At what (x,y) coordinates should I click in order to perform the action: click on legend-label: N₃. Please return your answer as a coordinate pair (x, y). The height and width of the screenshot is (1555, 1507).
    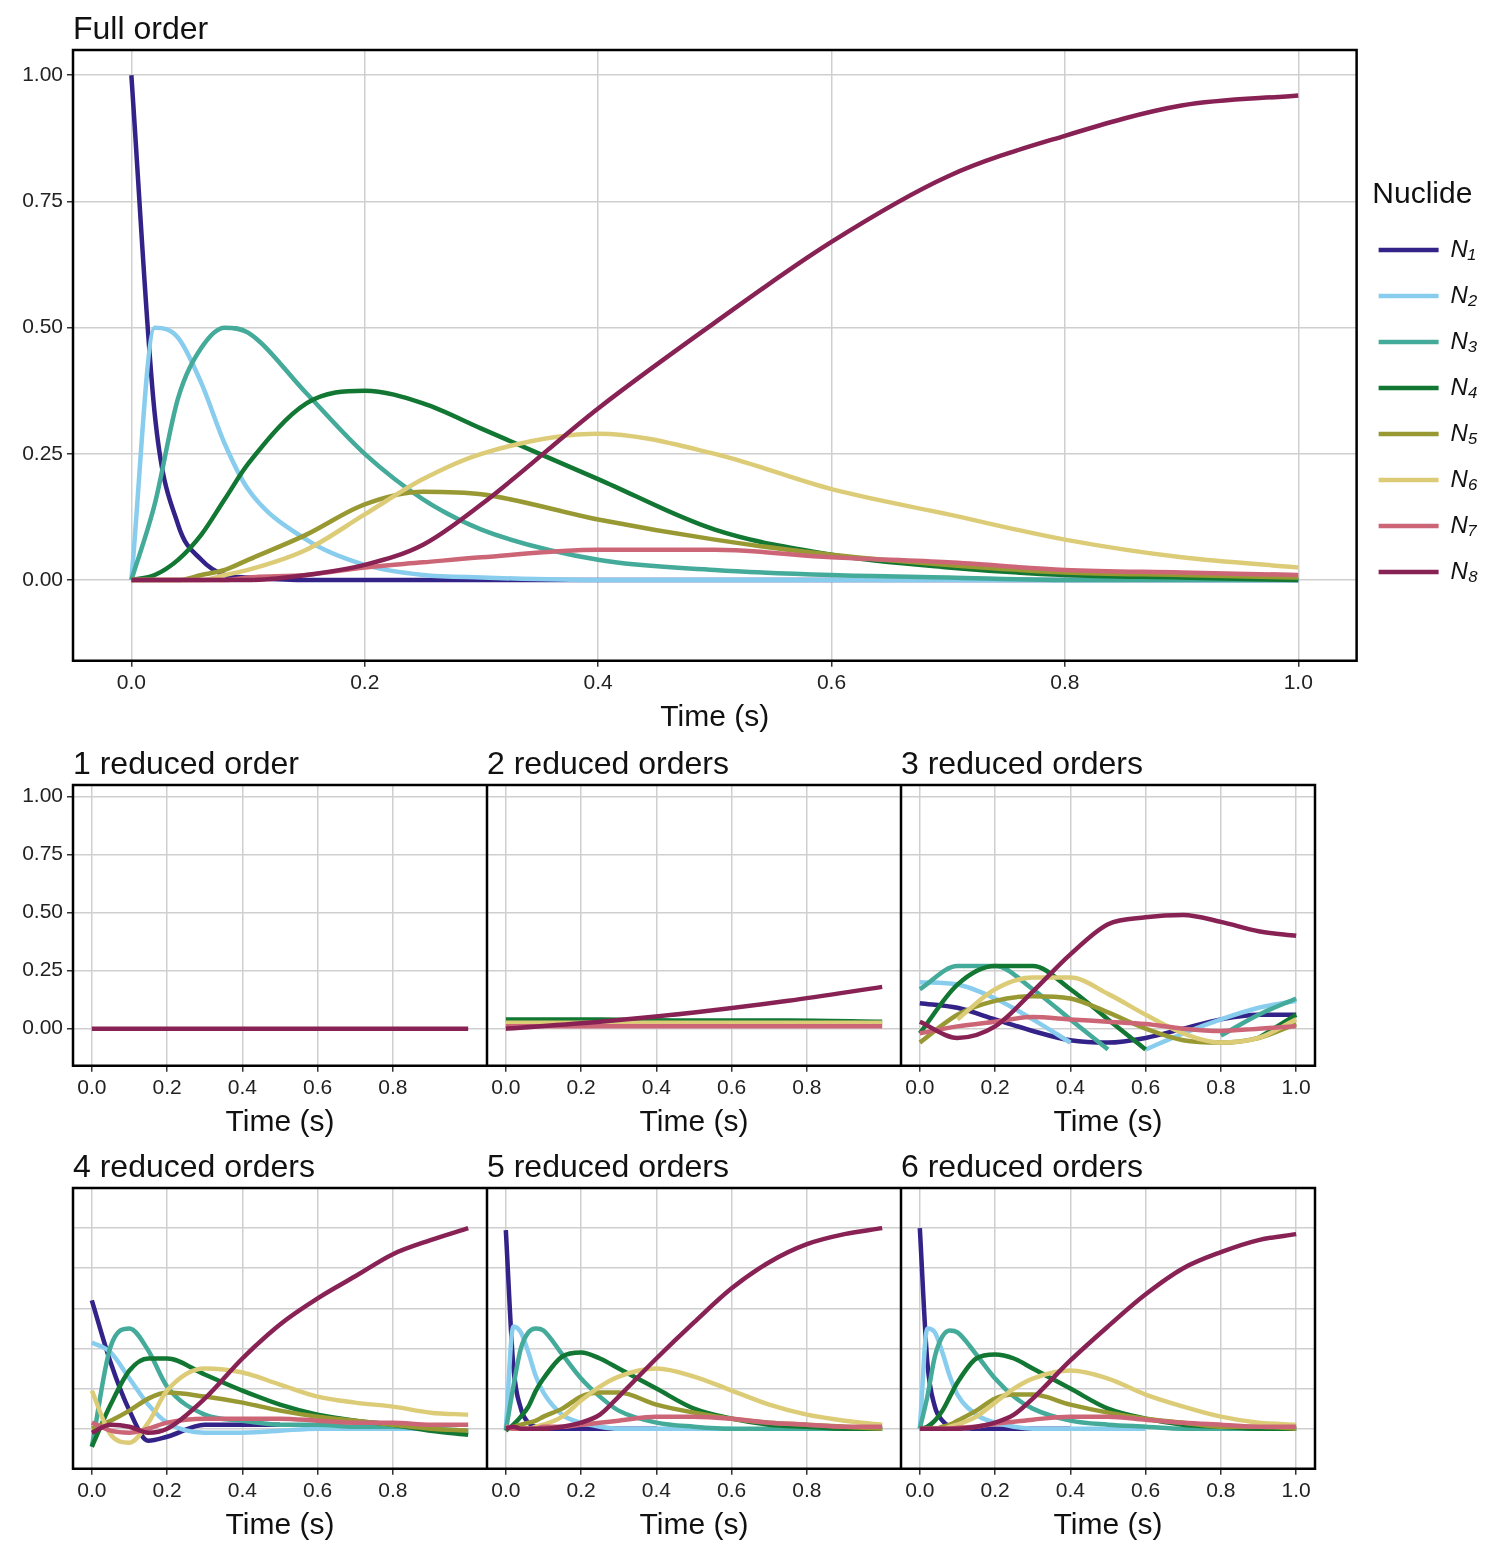
    Looking at the image, I should click on (1464, 340).